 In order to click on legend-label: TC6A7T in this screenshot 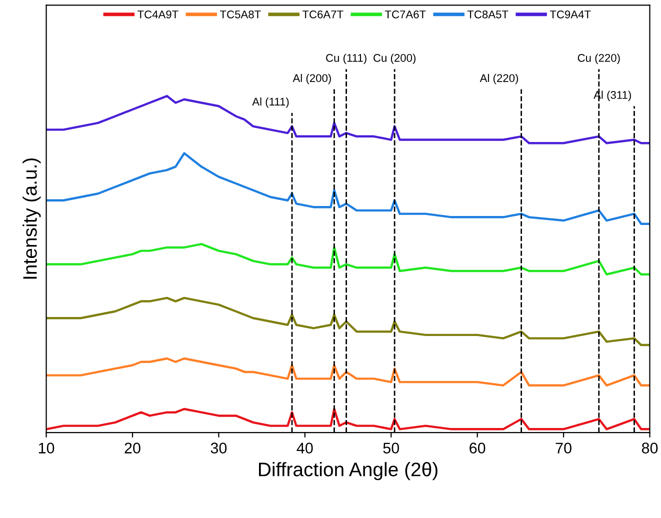, I will do `click(323, 14)`.